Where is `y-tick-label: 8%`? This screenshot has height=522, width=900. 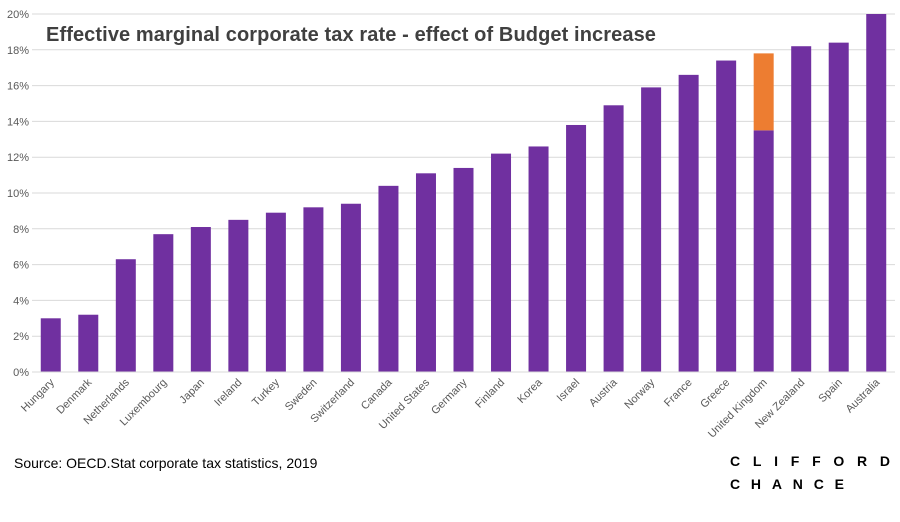 y-tick-label: 8% is located at coordinates (21, 230).